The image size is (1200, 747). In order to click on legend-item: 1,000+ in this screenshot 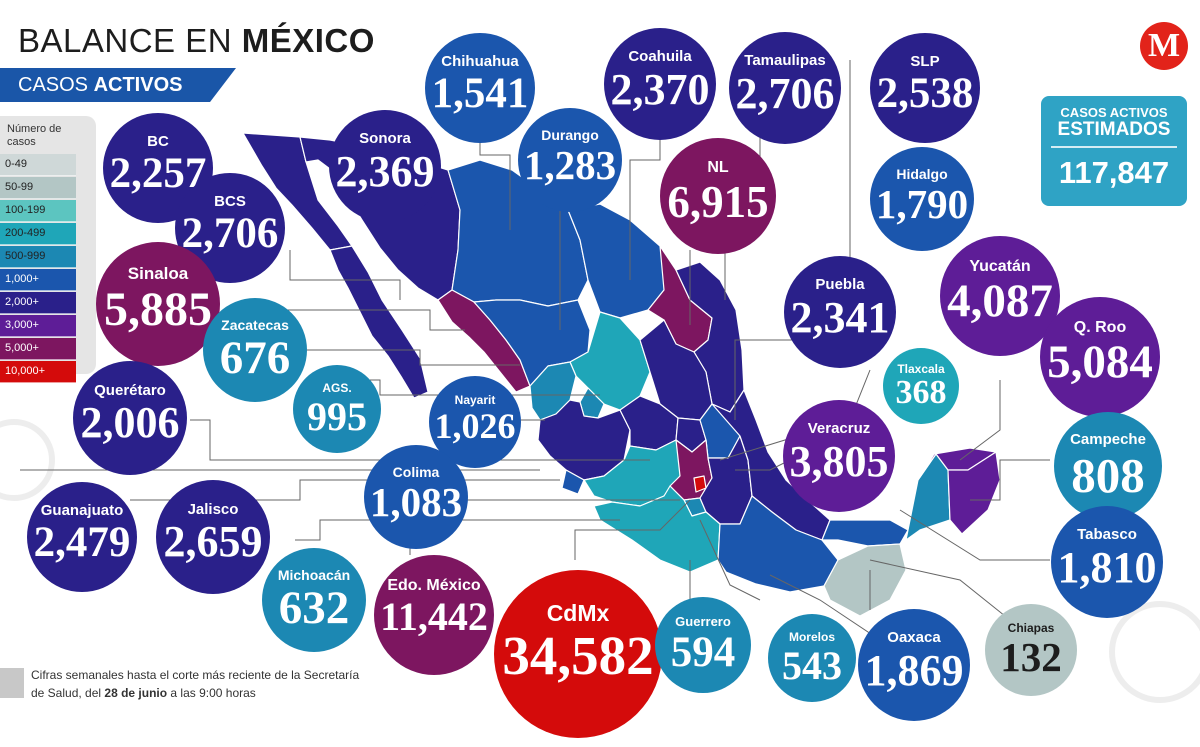, I will do `click(38, 280)`.